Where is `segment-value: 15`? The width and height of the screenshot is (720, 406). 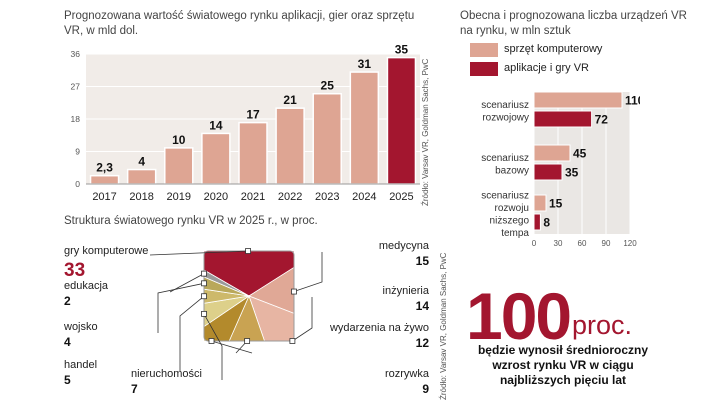
segment-value: 15 is located at coordinates (423, 261).